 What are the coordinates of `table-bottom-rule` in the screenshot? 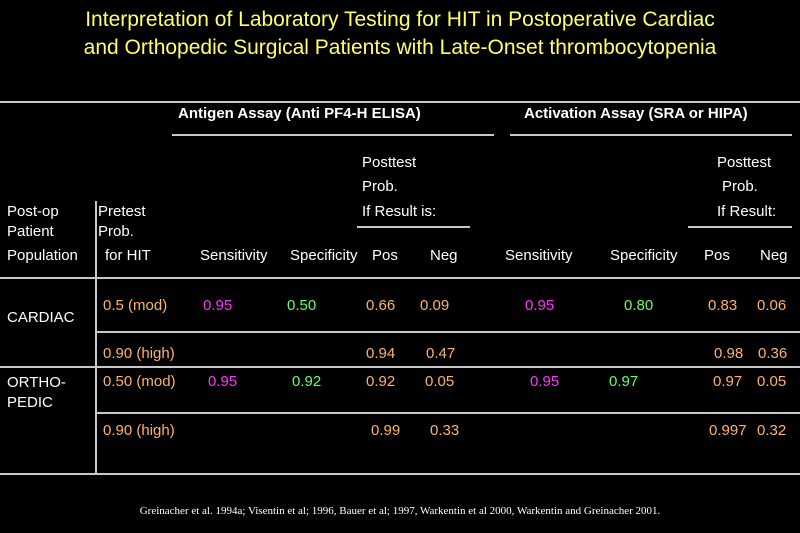 It's located at (400, 474).